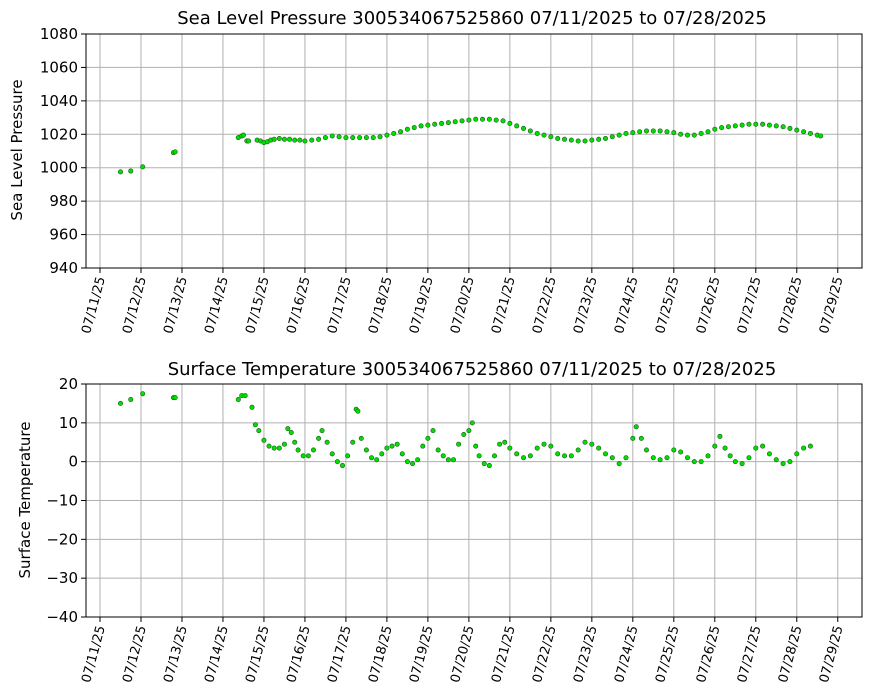 This screenshot has width=870, height=700. What do you see at coordinates (62, 617) in the screenshot?
I see `y-tick-label: −40` at bounding box center [62, 617].